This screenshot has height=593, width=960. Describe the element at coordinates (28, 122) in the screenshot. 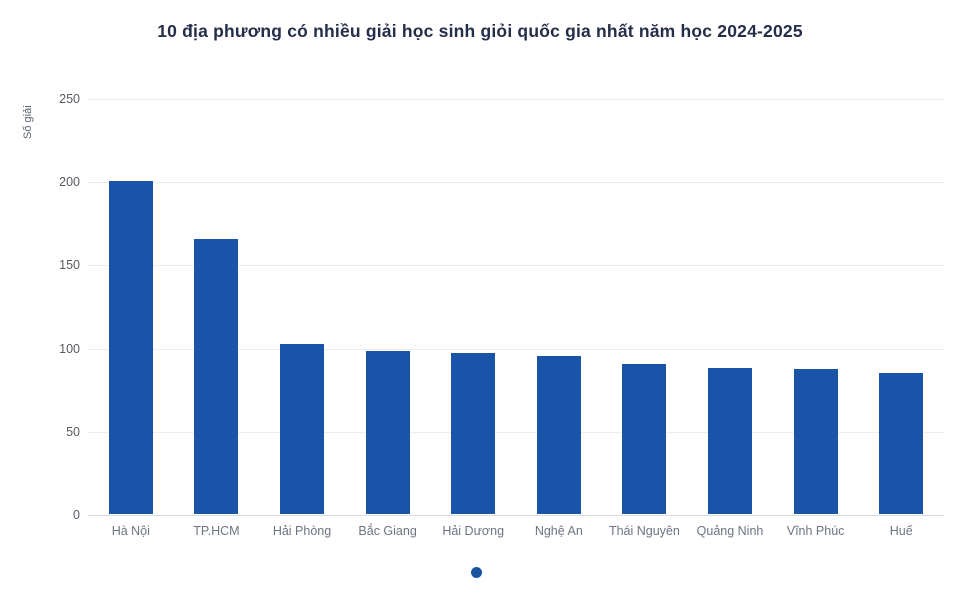

I see `y-axis-title: Số giải` at that location.